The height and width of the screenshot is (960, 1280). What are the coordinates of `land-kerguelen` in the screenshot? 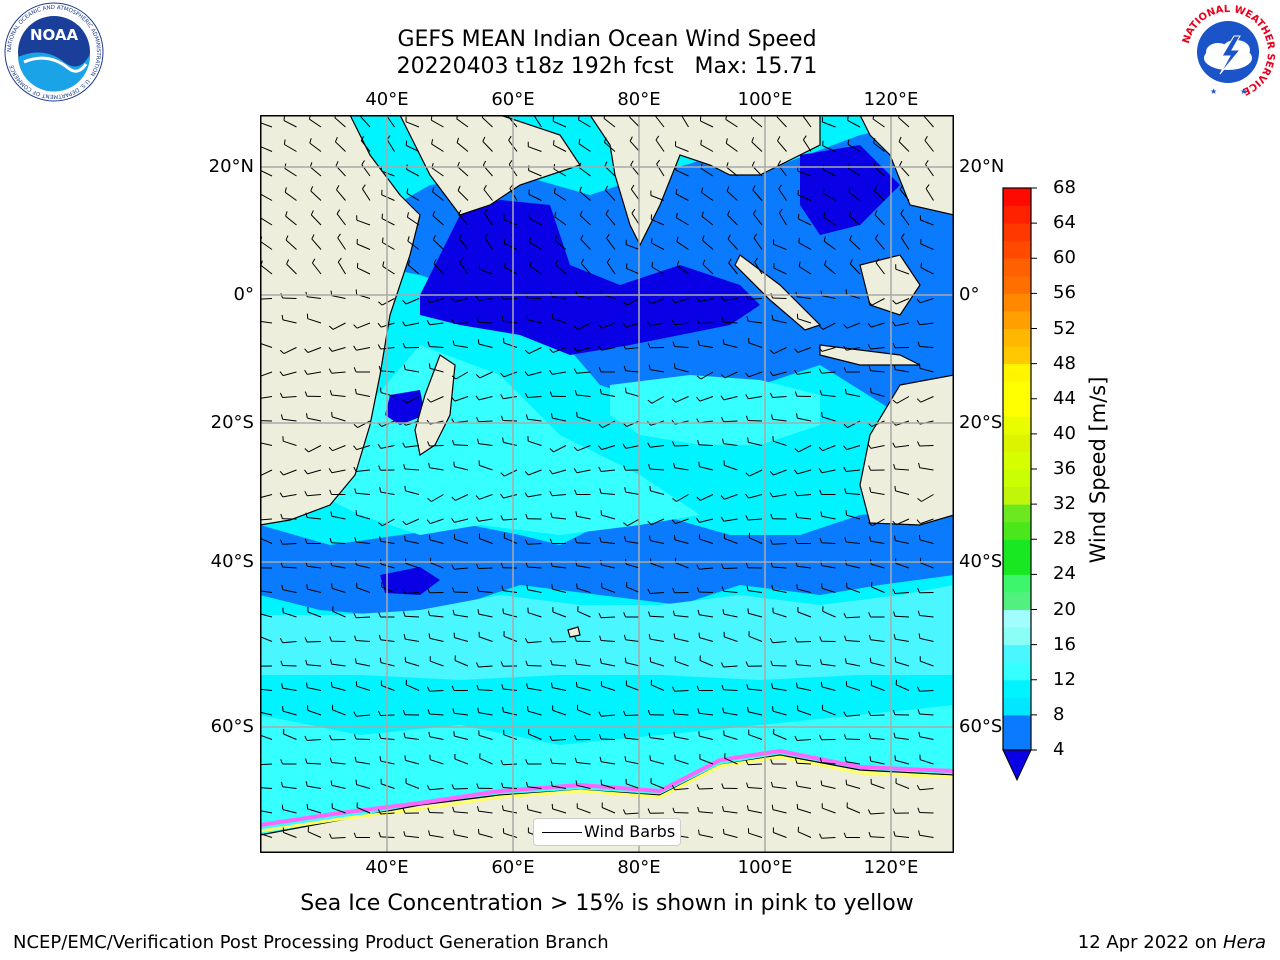 It's located at (574, 632).